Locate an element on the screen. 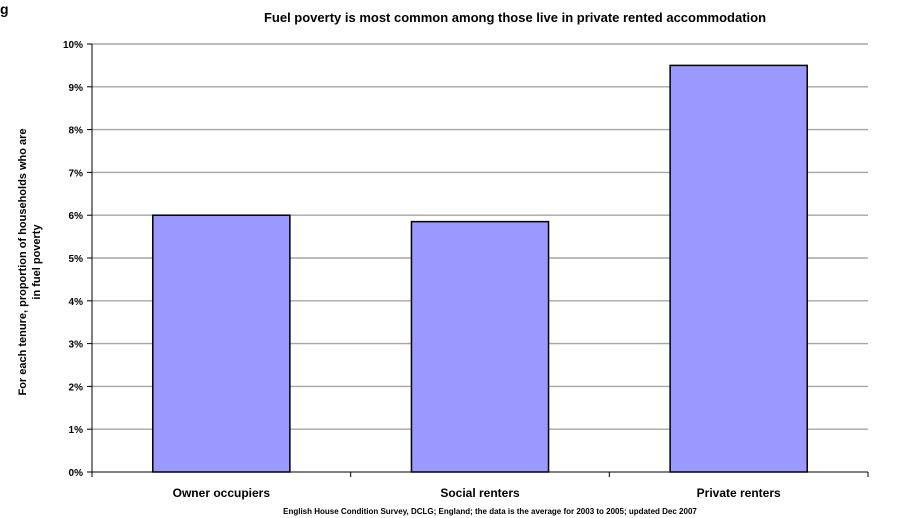 This screenshot has width=901, height=518. y-tick-label: 7% is located at coordinates (76, 173).